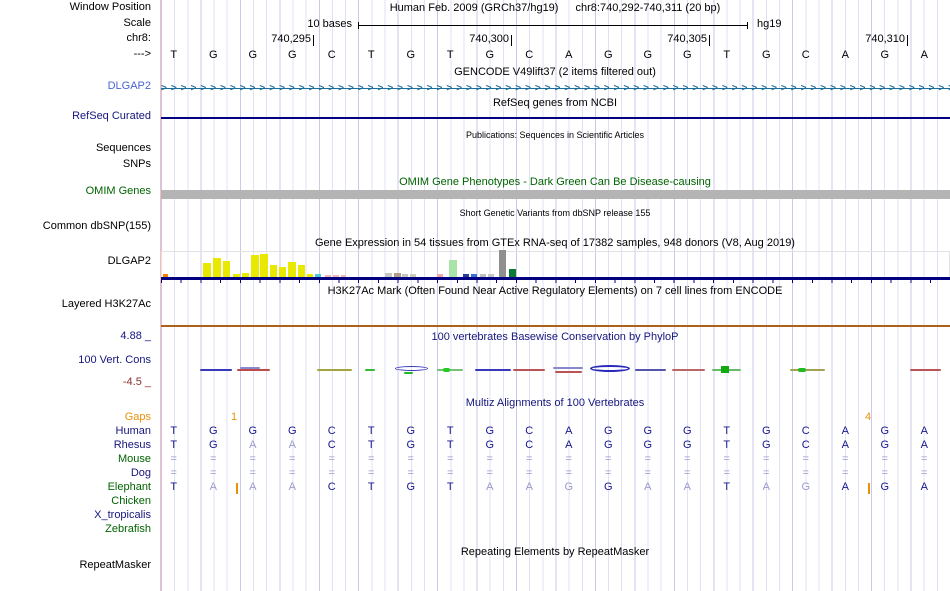 Image resolution: width=950 pixels, height=591 pixels. What do you see at coordinates (106, 304) in the screenshot?
I see `h3k27ac-track-label: Layered H3K27Ac` at bounding box center [106, 304].